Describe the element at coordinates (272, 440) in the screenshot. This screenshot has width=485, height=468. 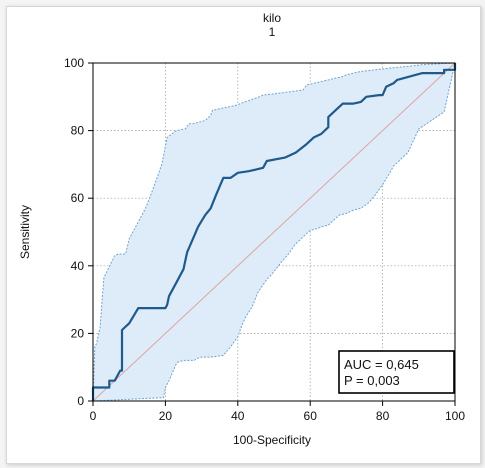
I see `x-axis-title: 100-Specificity` at that location.